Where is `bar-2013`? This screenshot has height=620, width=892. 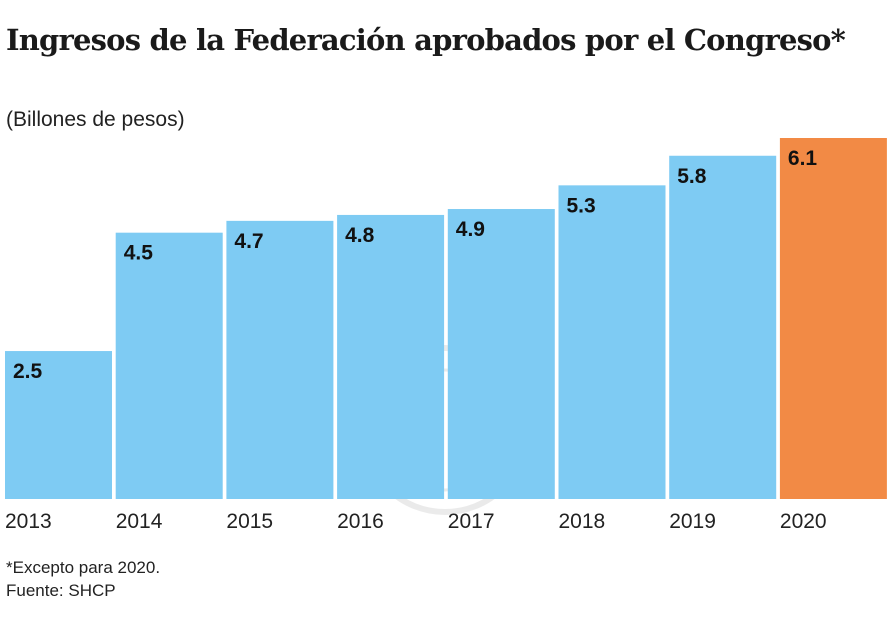 bar-2013 is located at coordinates (58, 425).